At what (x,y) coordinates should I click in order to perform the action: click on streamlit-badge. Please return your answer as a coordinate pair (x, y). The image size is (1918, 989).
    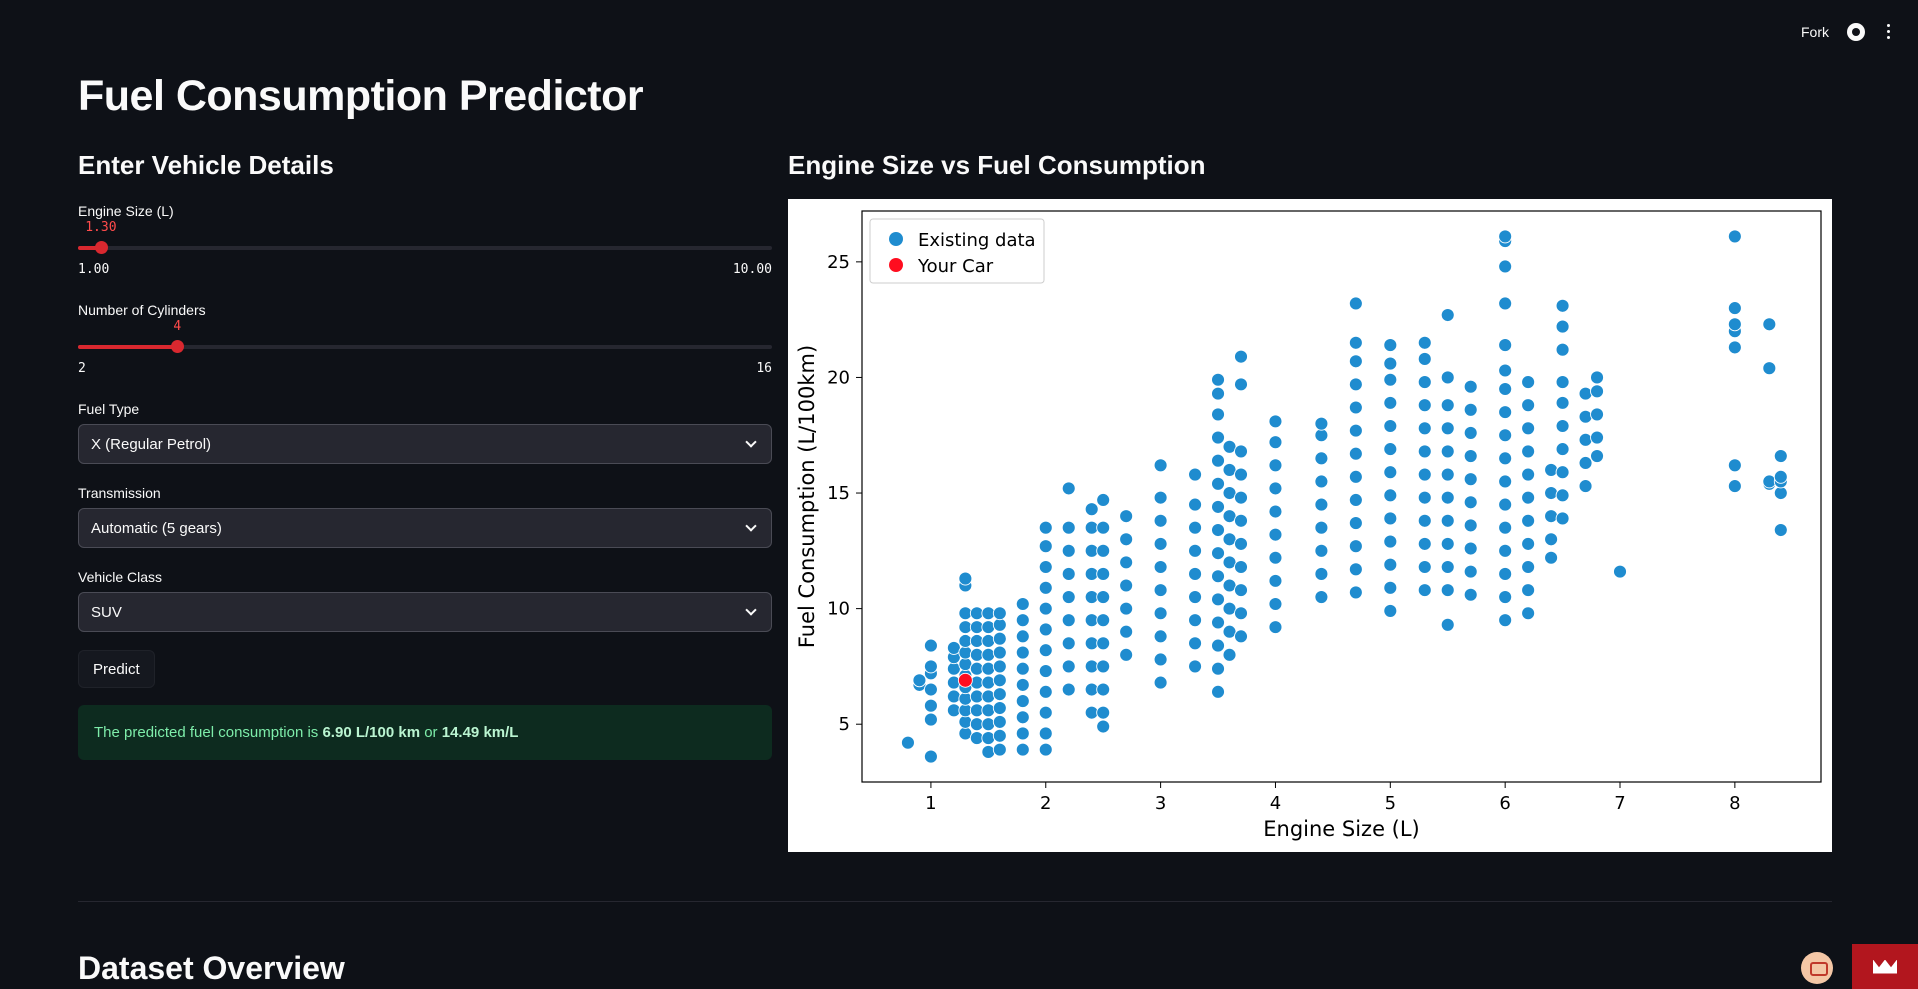
    Looking at the image, I should click on (1885, 966).